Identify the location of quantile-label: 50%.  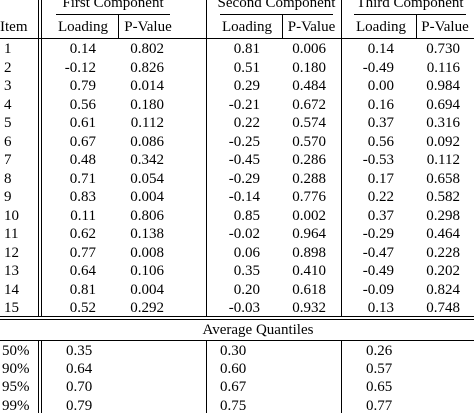
(16, 351).